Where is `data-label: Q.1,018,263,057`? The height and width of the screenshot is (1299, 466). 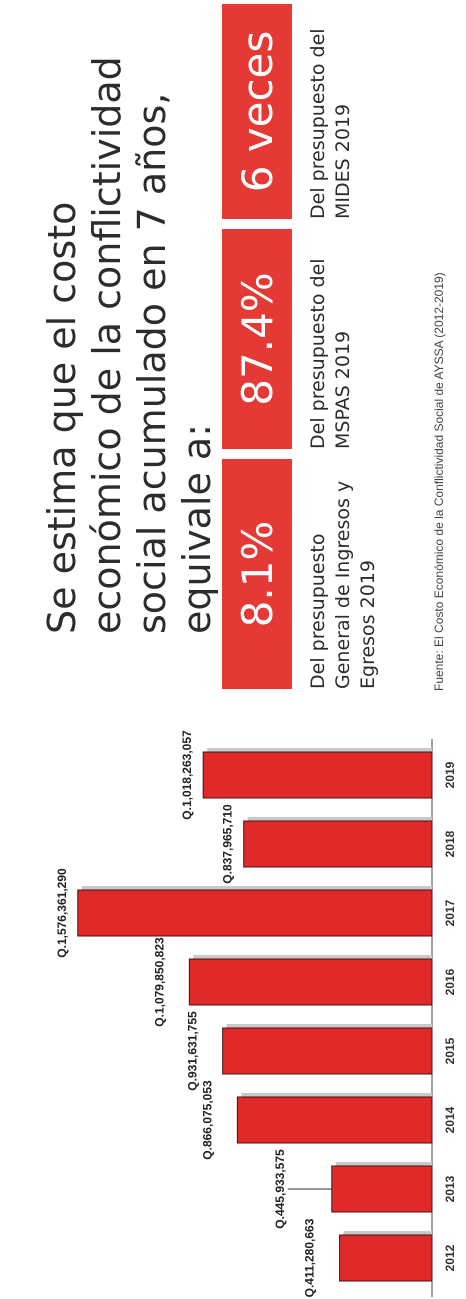 data-label: Q.1,018,263,057 is located at coordinates (187, 775).